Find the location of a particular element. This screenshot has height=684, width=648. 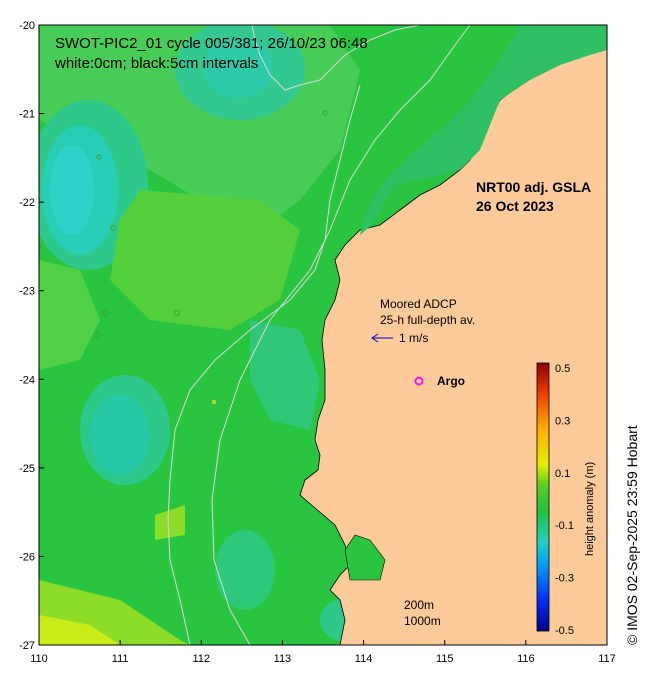

colorbar-tick-label: 0.5 is located at coordinates (562, 369).